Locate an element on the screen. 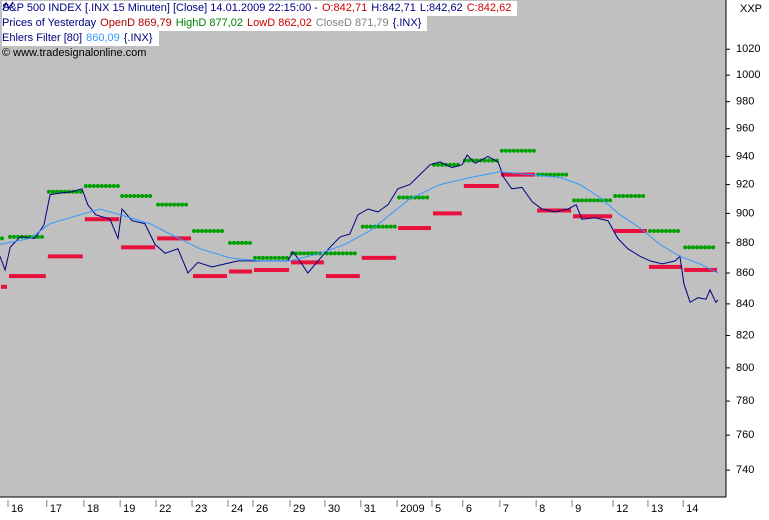  x-tick-label: 7 is located at coordinates (506, 509).